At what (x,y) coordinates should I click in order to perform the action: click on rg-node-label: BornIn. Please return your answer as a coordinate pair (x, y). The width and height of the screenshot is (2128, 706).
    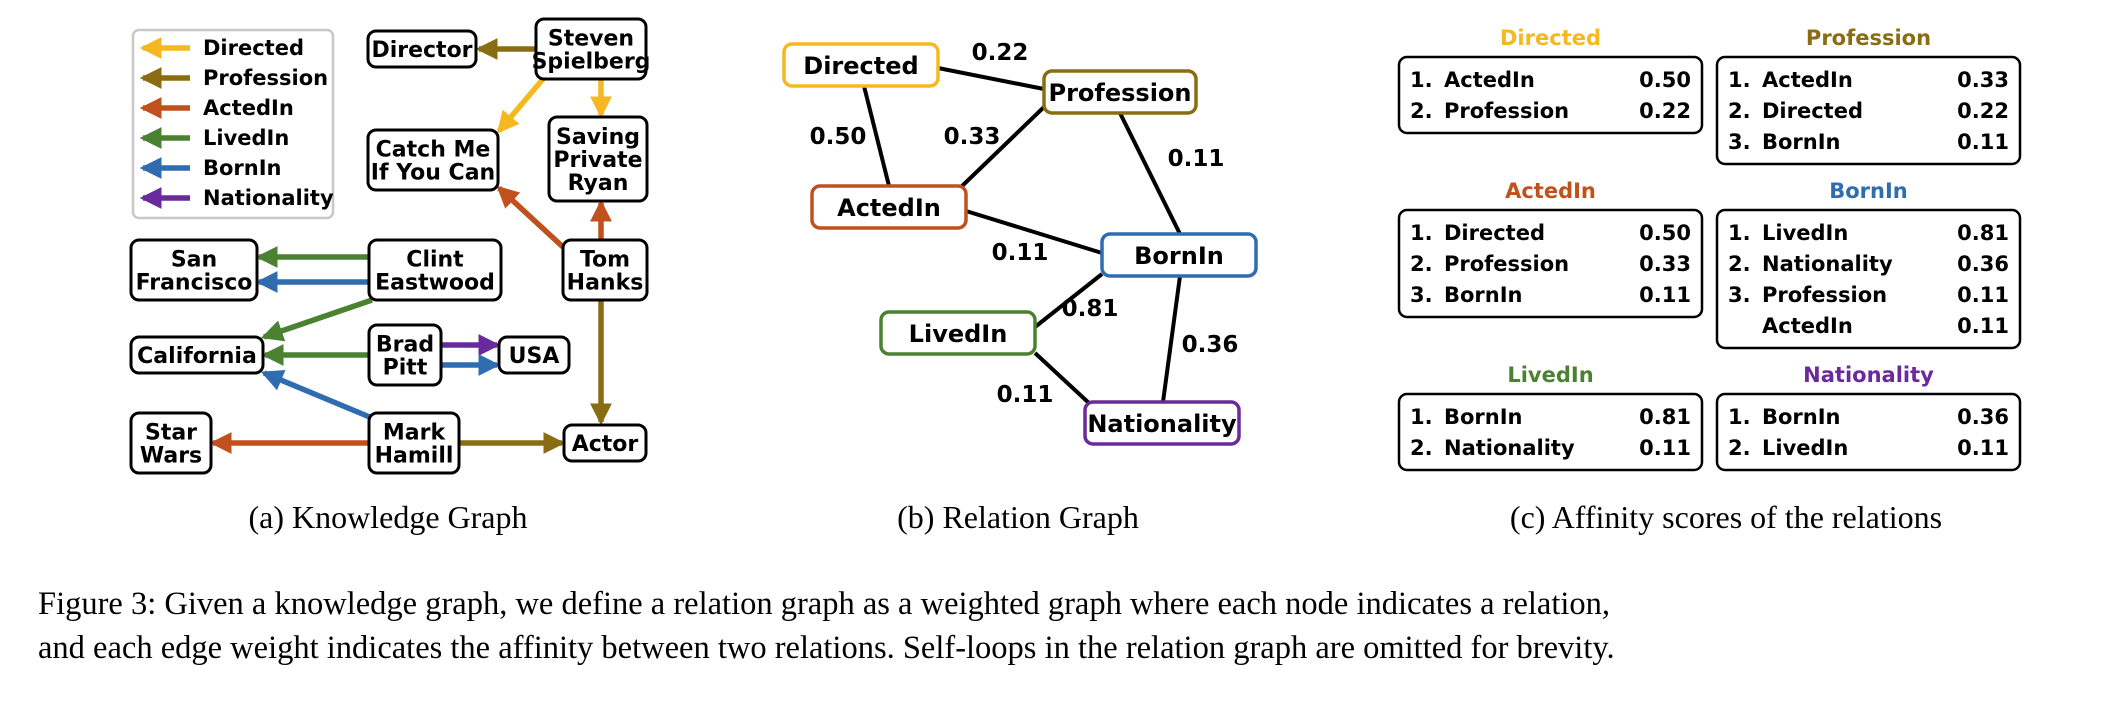
    Looking at the image, I should click on (1179, 256).